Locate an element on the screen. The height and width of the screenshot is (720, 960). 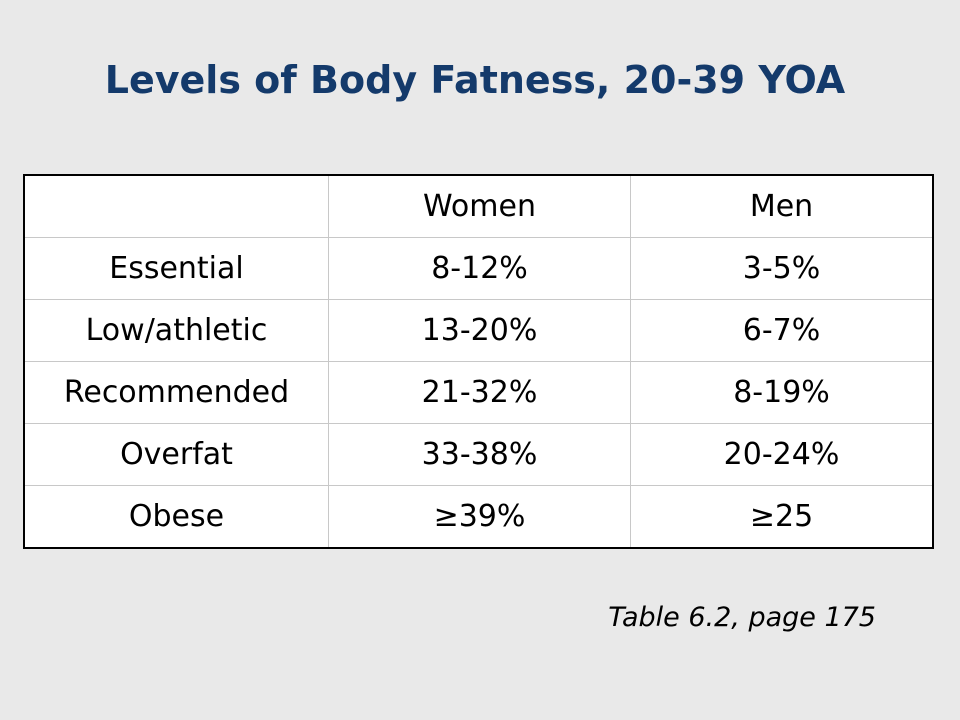
table-row: Recommended 21-32% 8-19% is located at coordinates (478, 392).